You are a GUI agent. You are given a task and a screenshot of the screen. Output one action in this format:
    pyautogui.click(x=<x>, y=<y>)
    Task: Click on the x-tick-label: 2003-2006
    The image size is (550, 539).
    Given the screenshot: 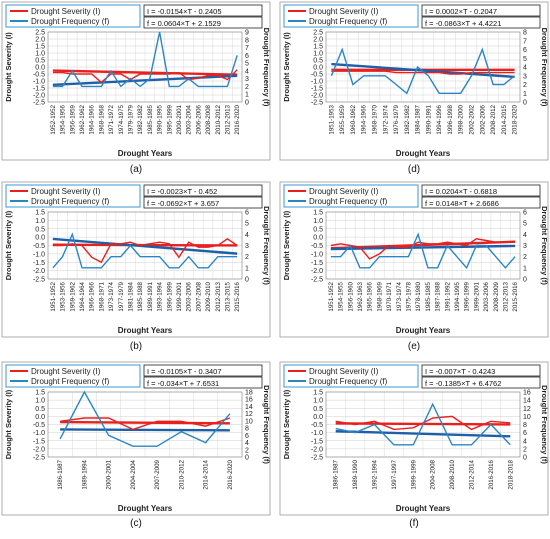 What is the action you would take?
    pyautogui.click(x=189, y=296)
    